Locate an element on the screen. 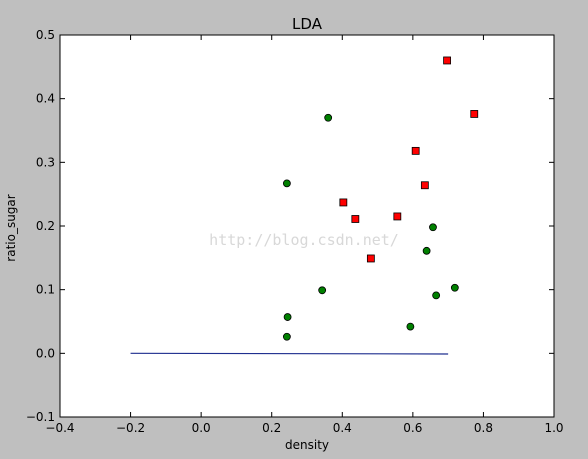 The width and height of the screenshot is (588, 459). y-tick-label: 0.2 is located at coordinates (45, 226).